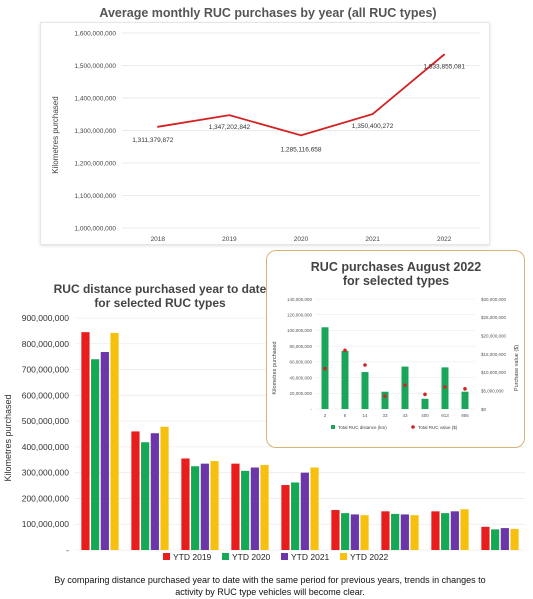 The width and height of the screenshot is (533, 599). Describe the element at coordinates (46, 498) in the screenshot. I see `chart2-ytick-label: 200,000,000` at that location.